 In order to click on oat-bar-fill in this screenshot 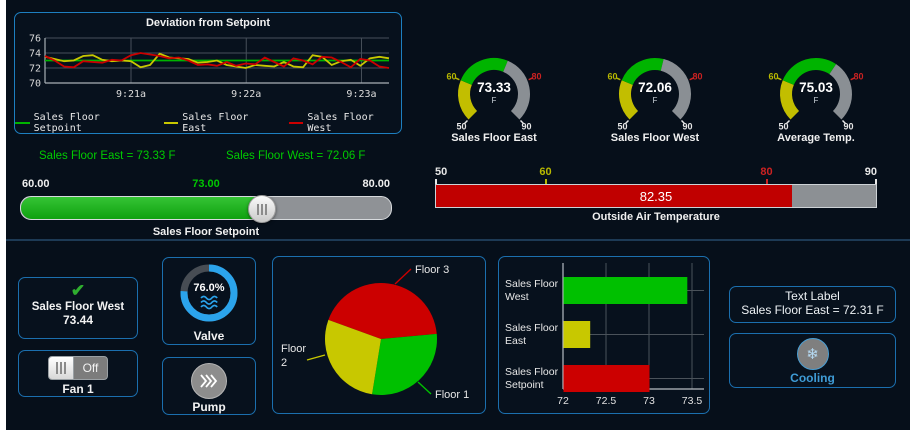, I will do `click(614, 196)`.